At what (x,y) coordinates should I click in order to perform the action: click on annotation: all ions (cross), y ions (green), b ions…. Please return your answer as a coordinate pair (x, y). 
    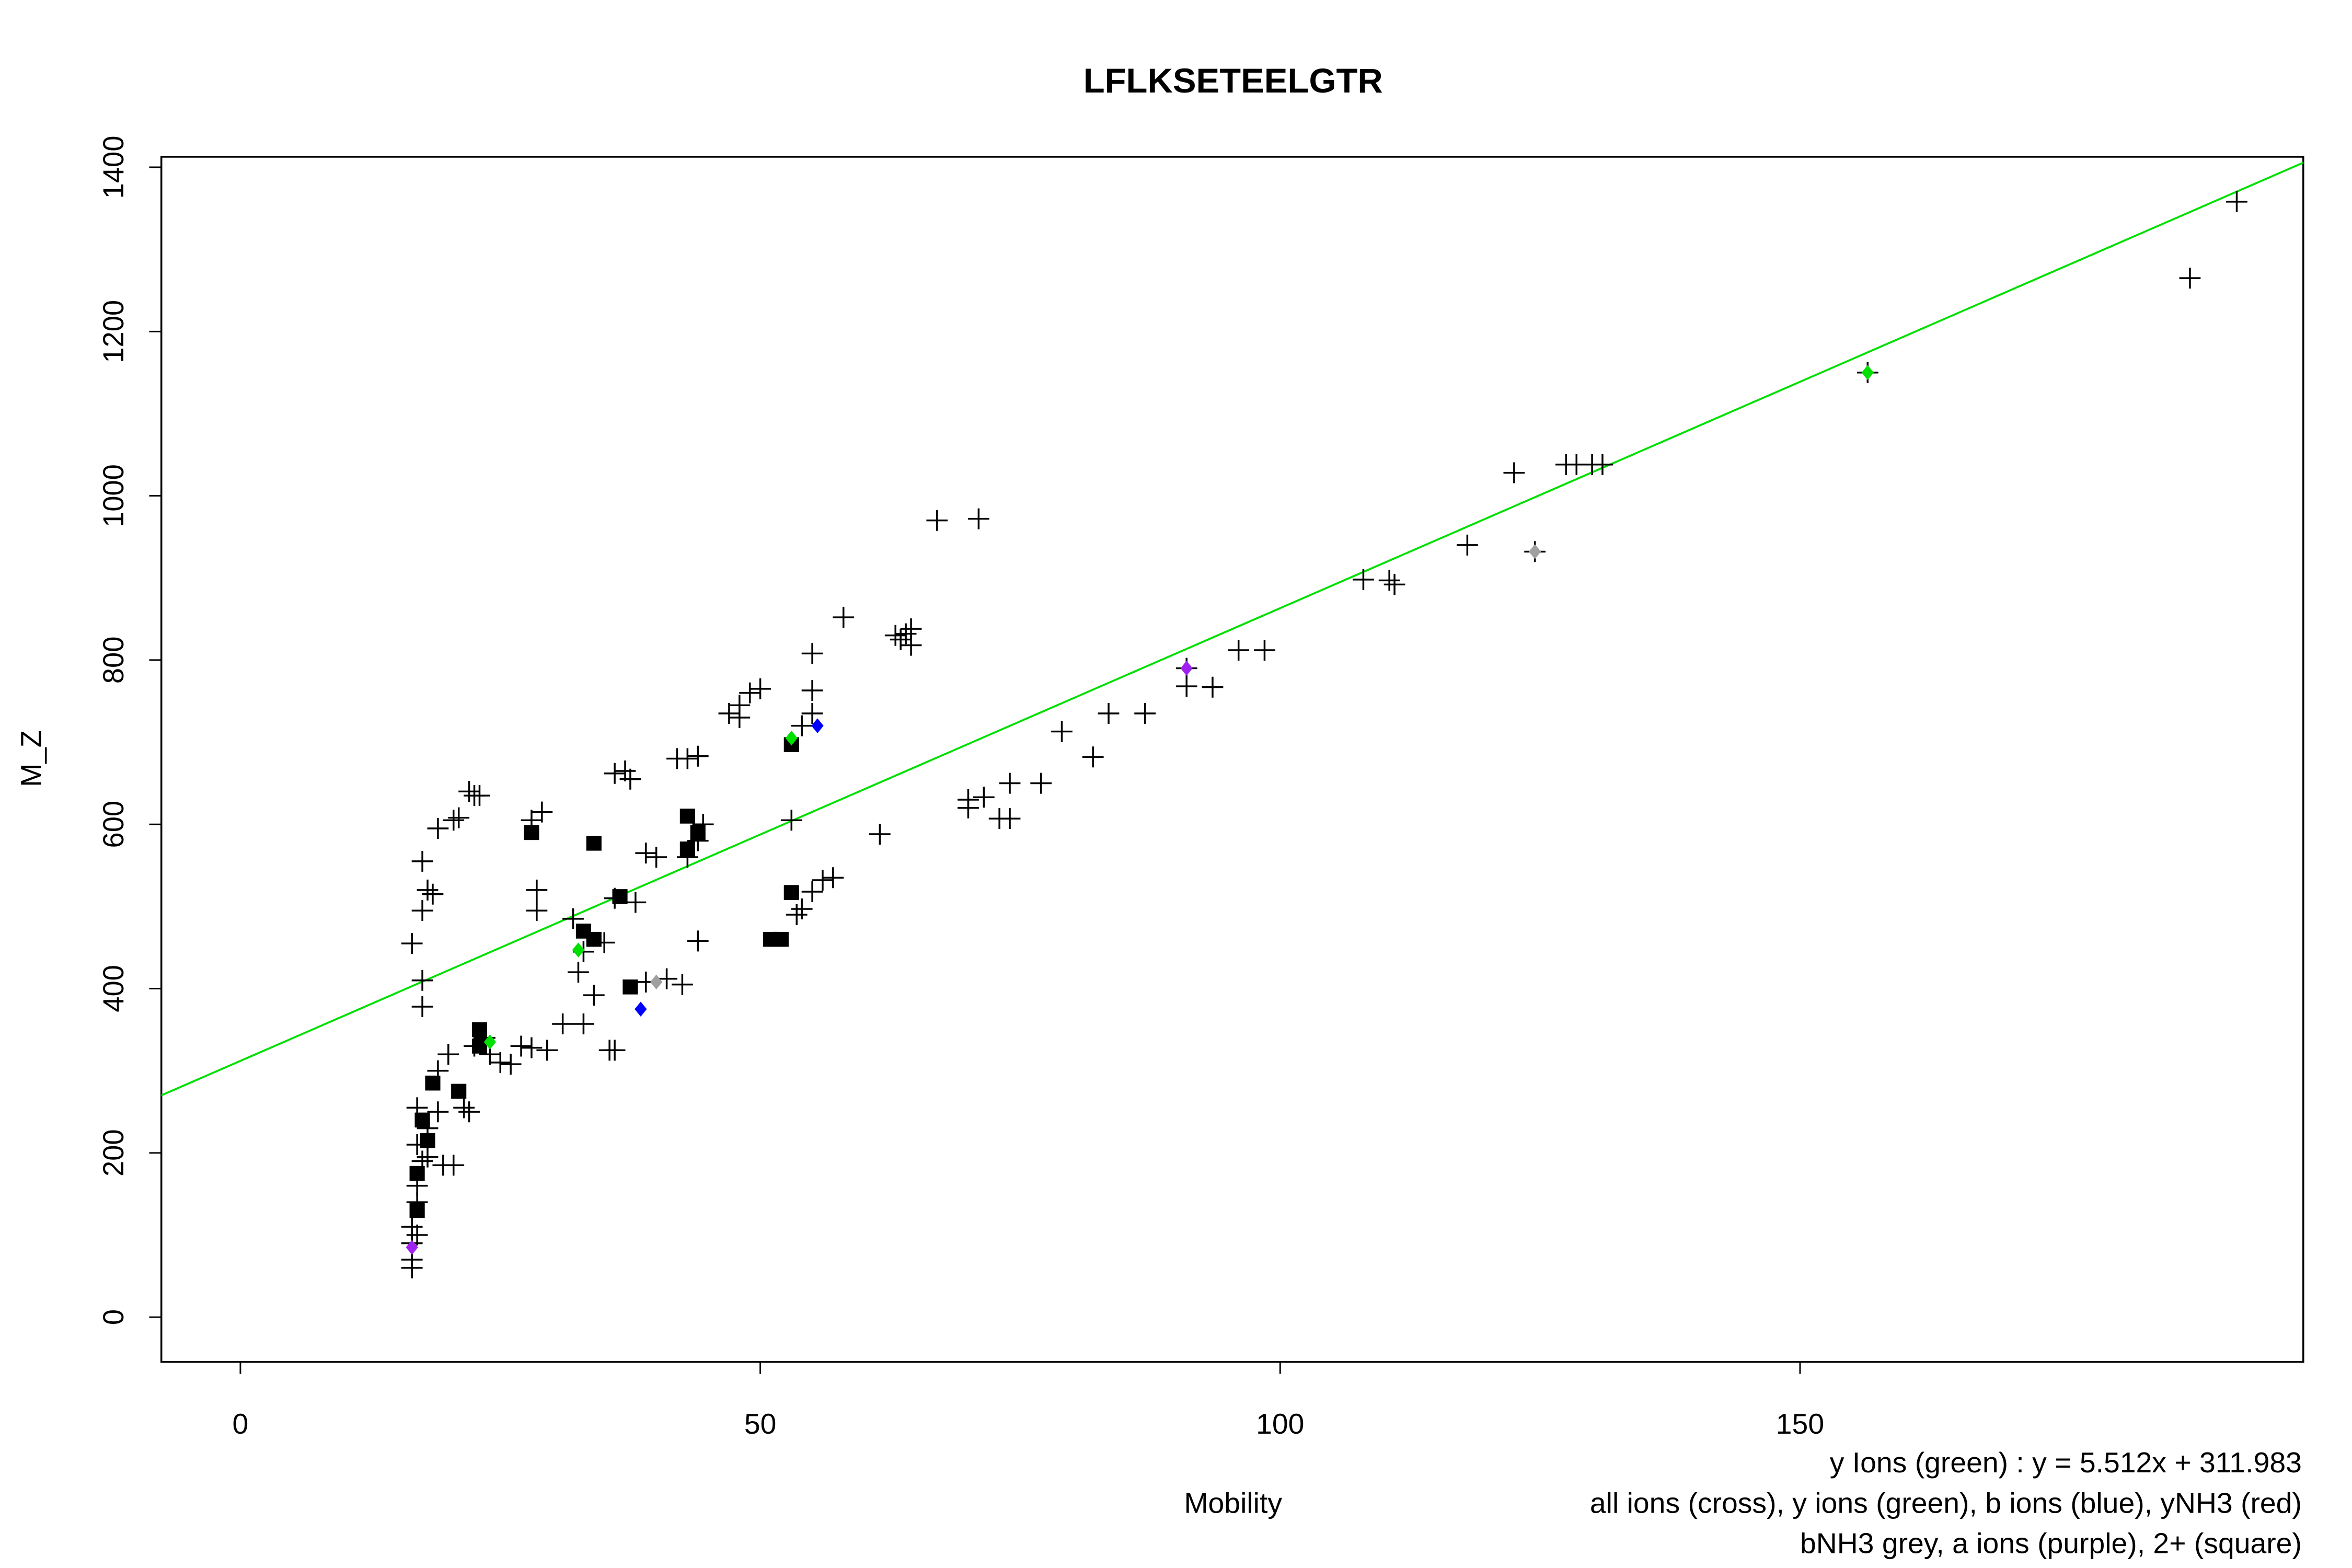
    Looking at the image, I should click on (1946, 1503).